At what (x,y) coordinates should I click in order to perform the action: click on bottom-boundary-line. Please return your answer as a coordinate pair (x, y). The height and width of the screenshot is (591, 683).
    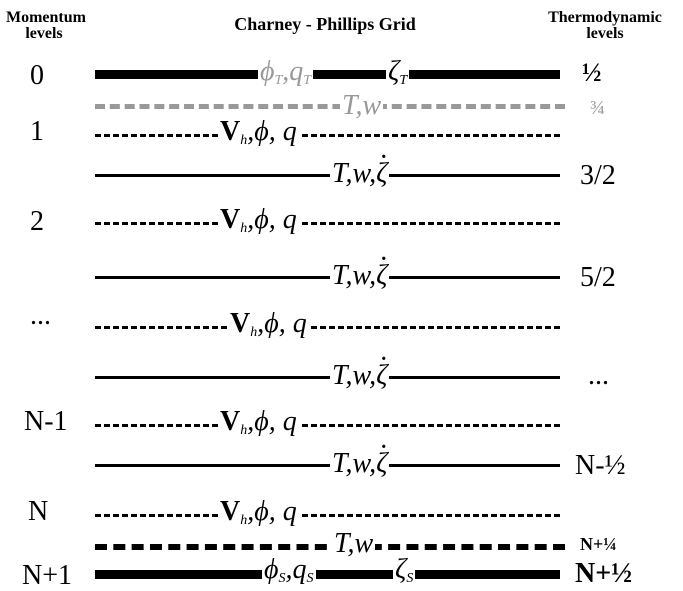
    Looking at the image, I should click on (327, 574).